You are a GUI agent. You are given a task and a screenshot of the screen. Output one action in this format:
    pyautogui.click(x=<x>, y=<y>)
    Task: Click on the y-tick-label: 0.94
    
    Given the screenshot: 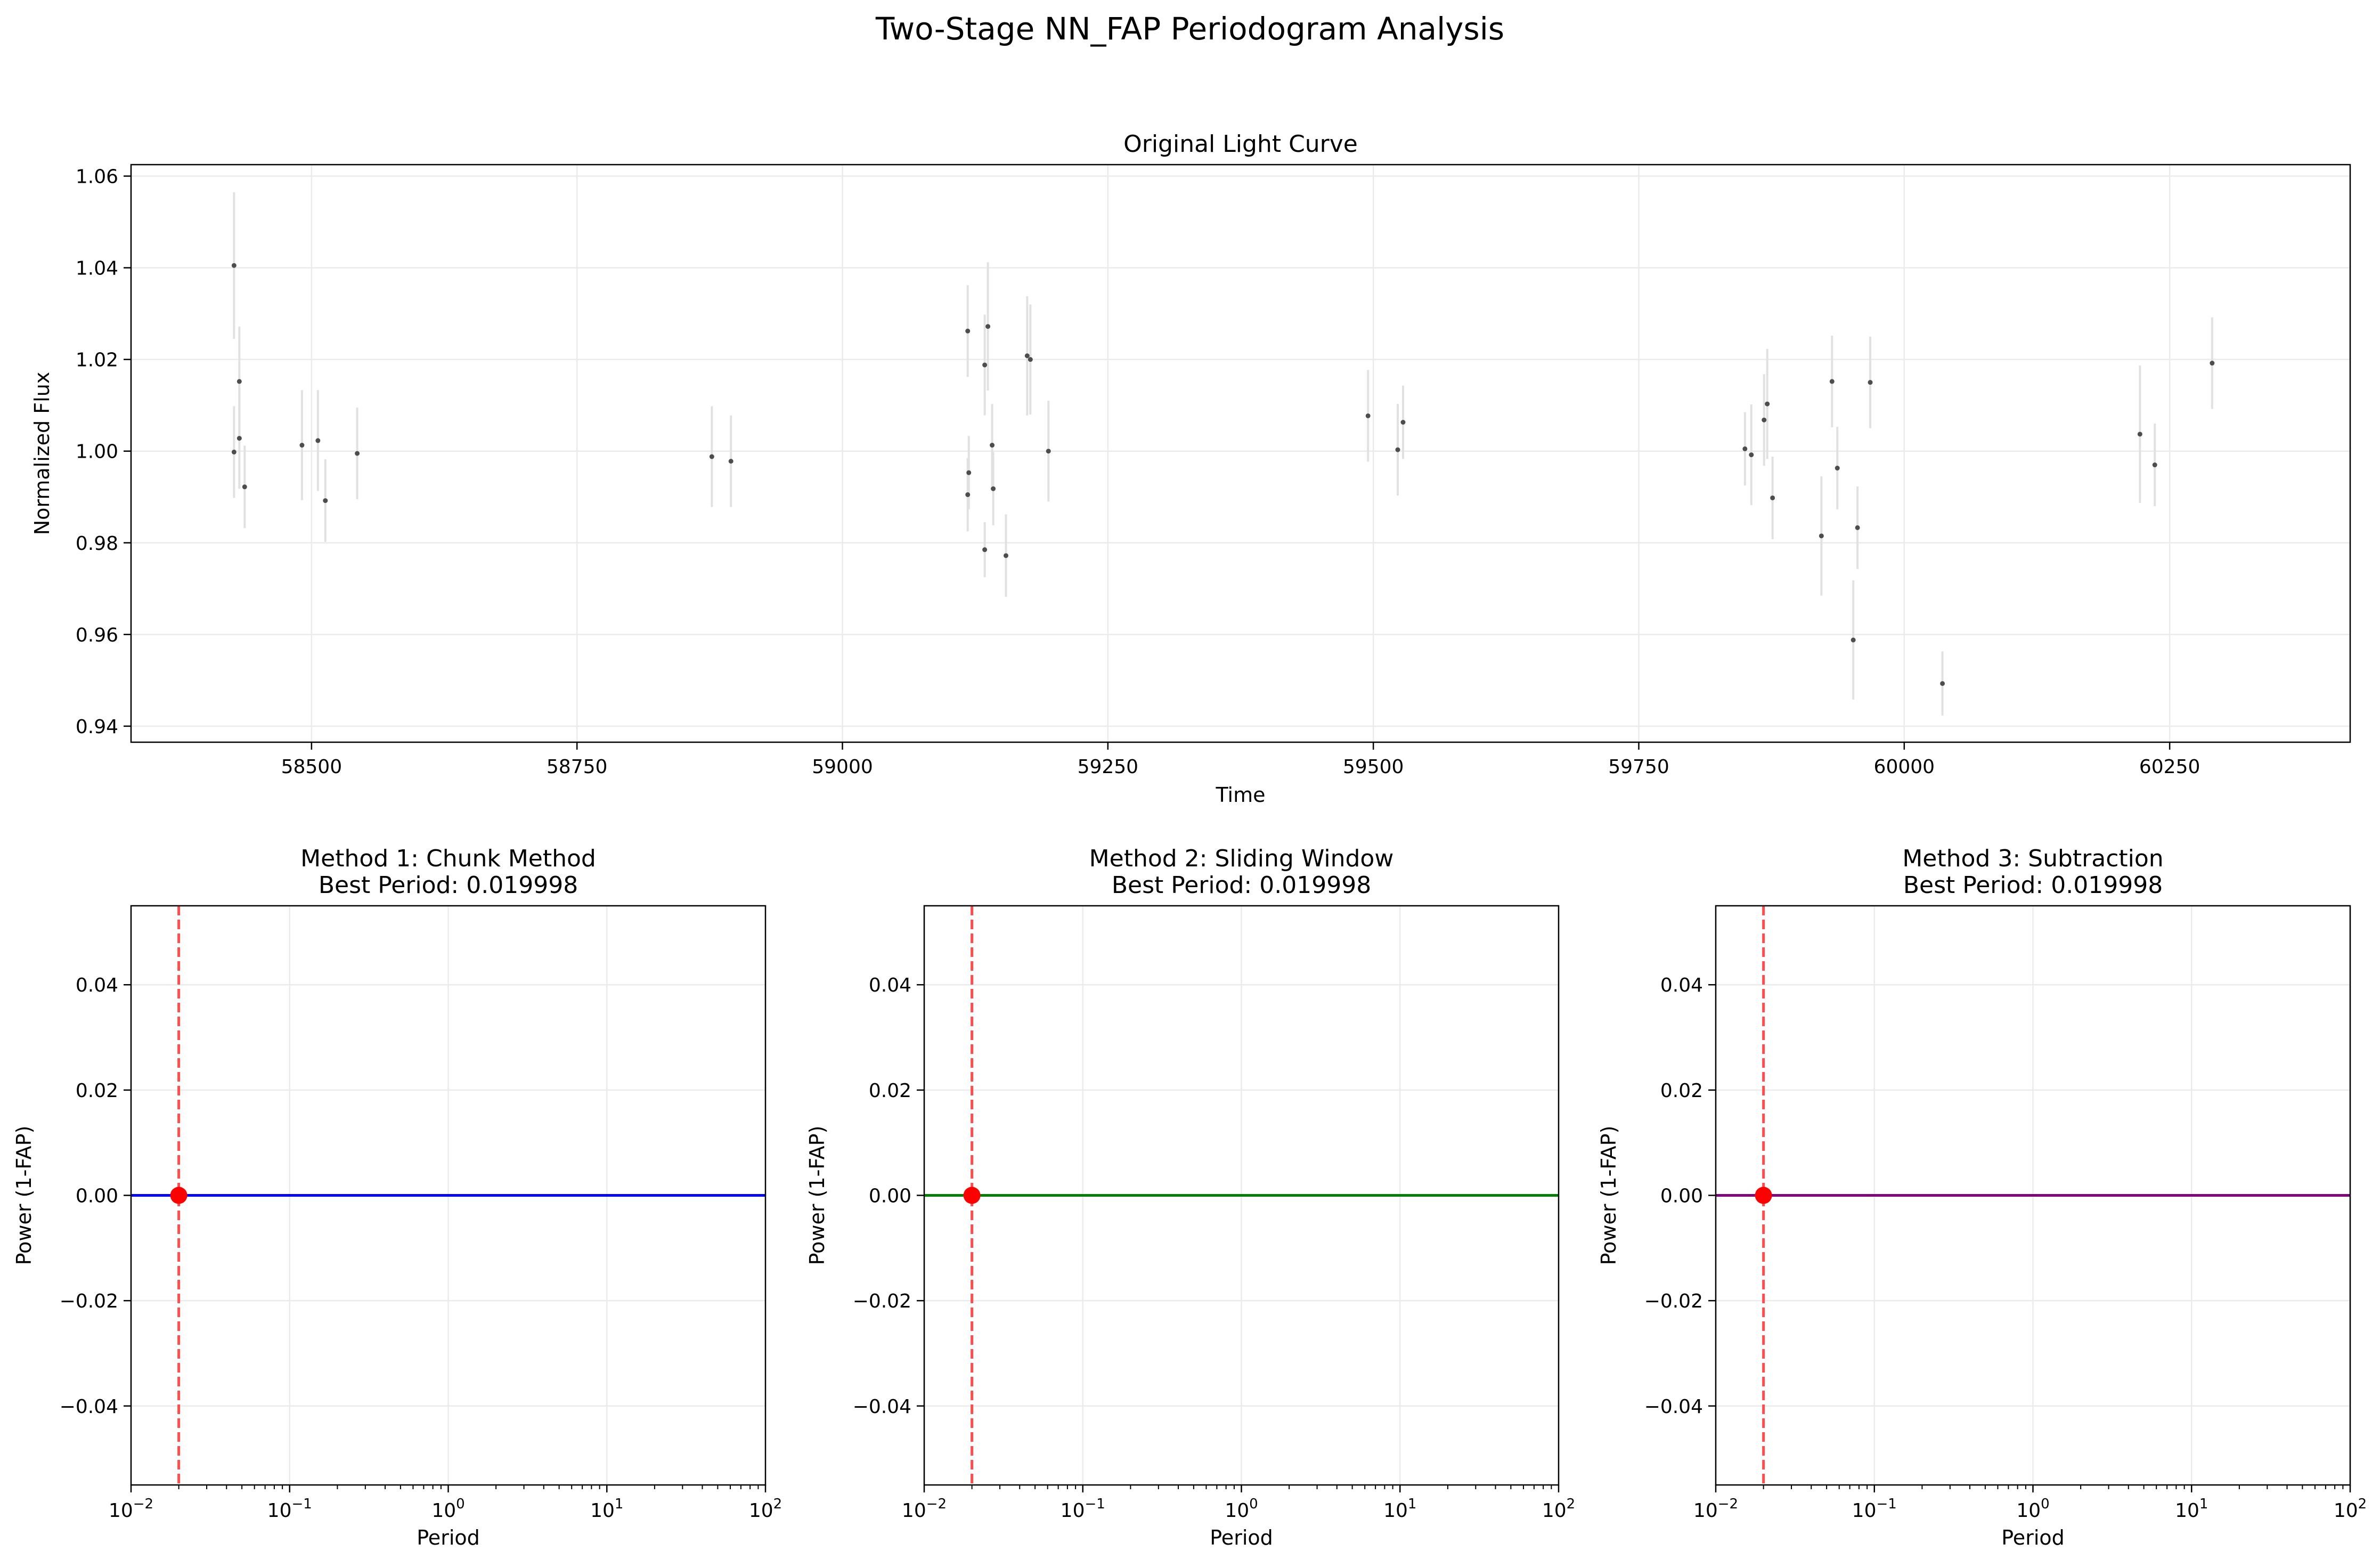 What is the action you would take?
    pyautogui.click(x=97, y=727)
    